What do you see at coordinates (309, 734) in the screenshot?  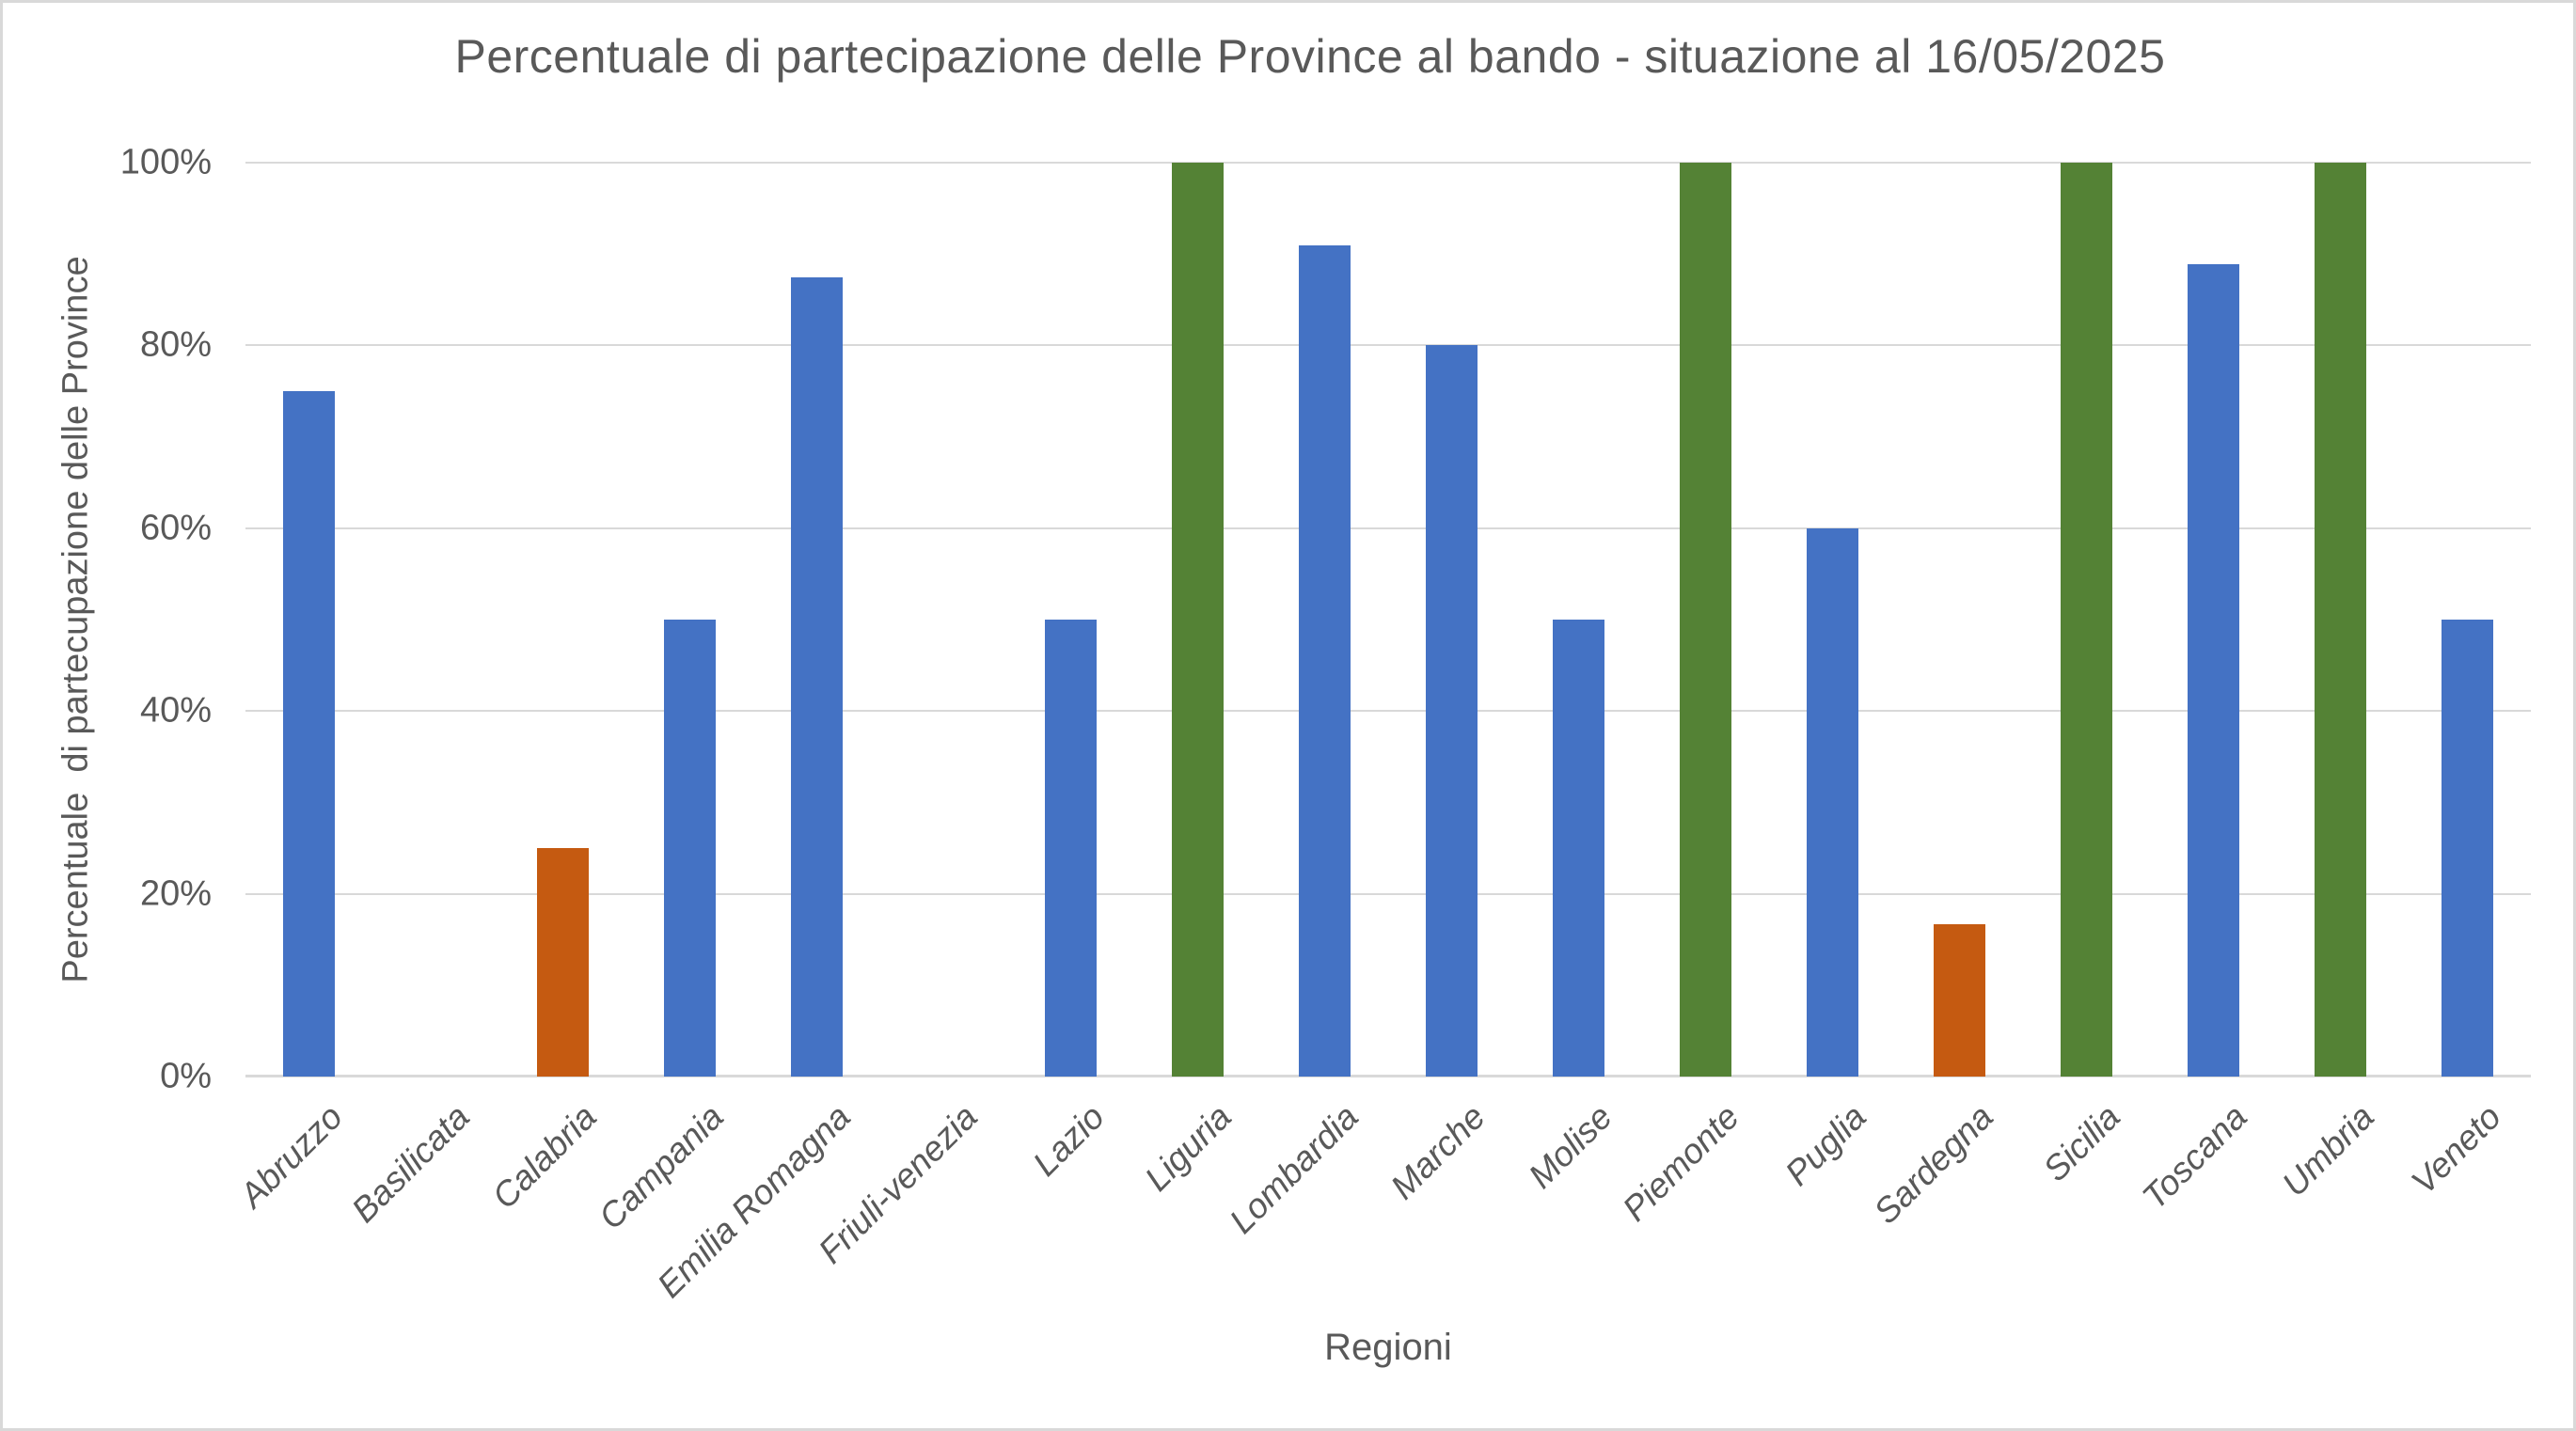 I see `bar-abruzzo` at bounding box center [309, 734].